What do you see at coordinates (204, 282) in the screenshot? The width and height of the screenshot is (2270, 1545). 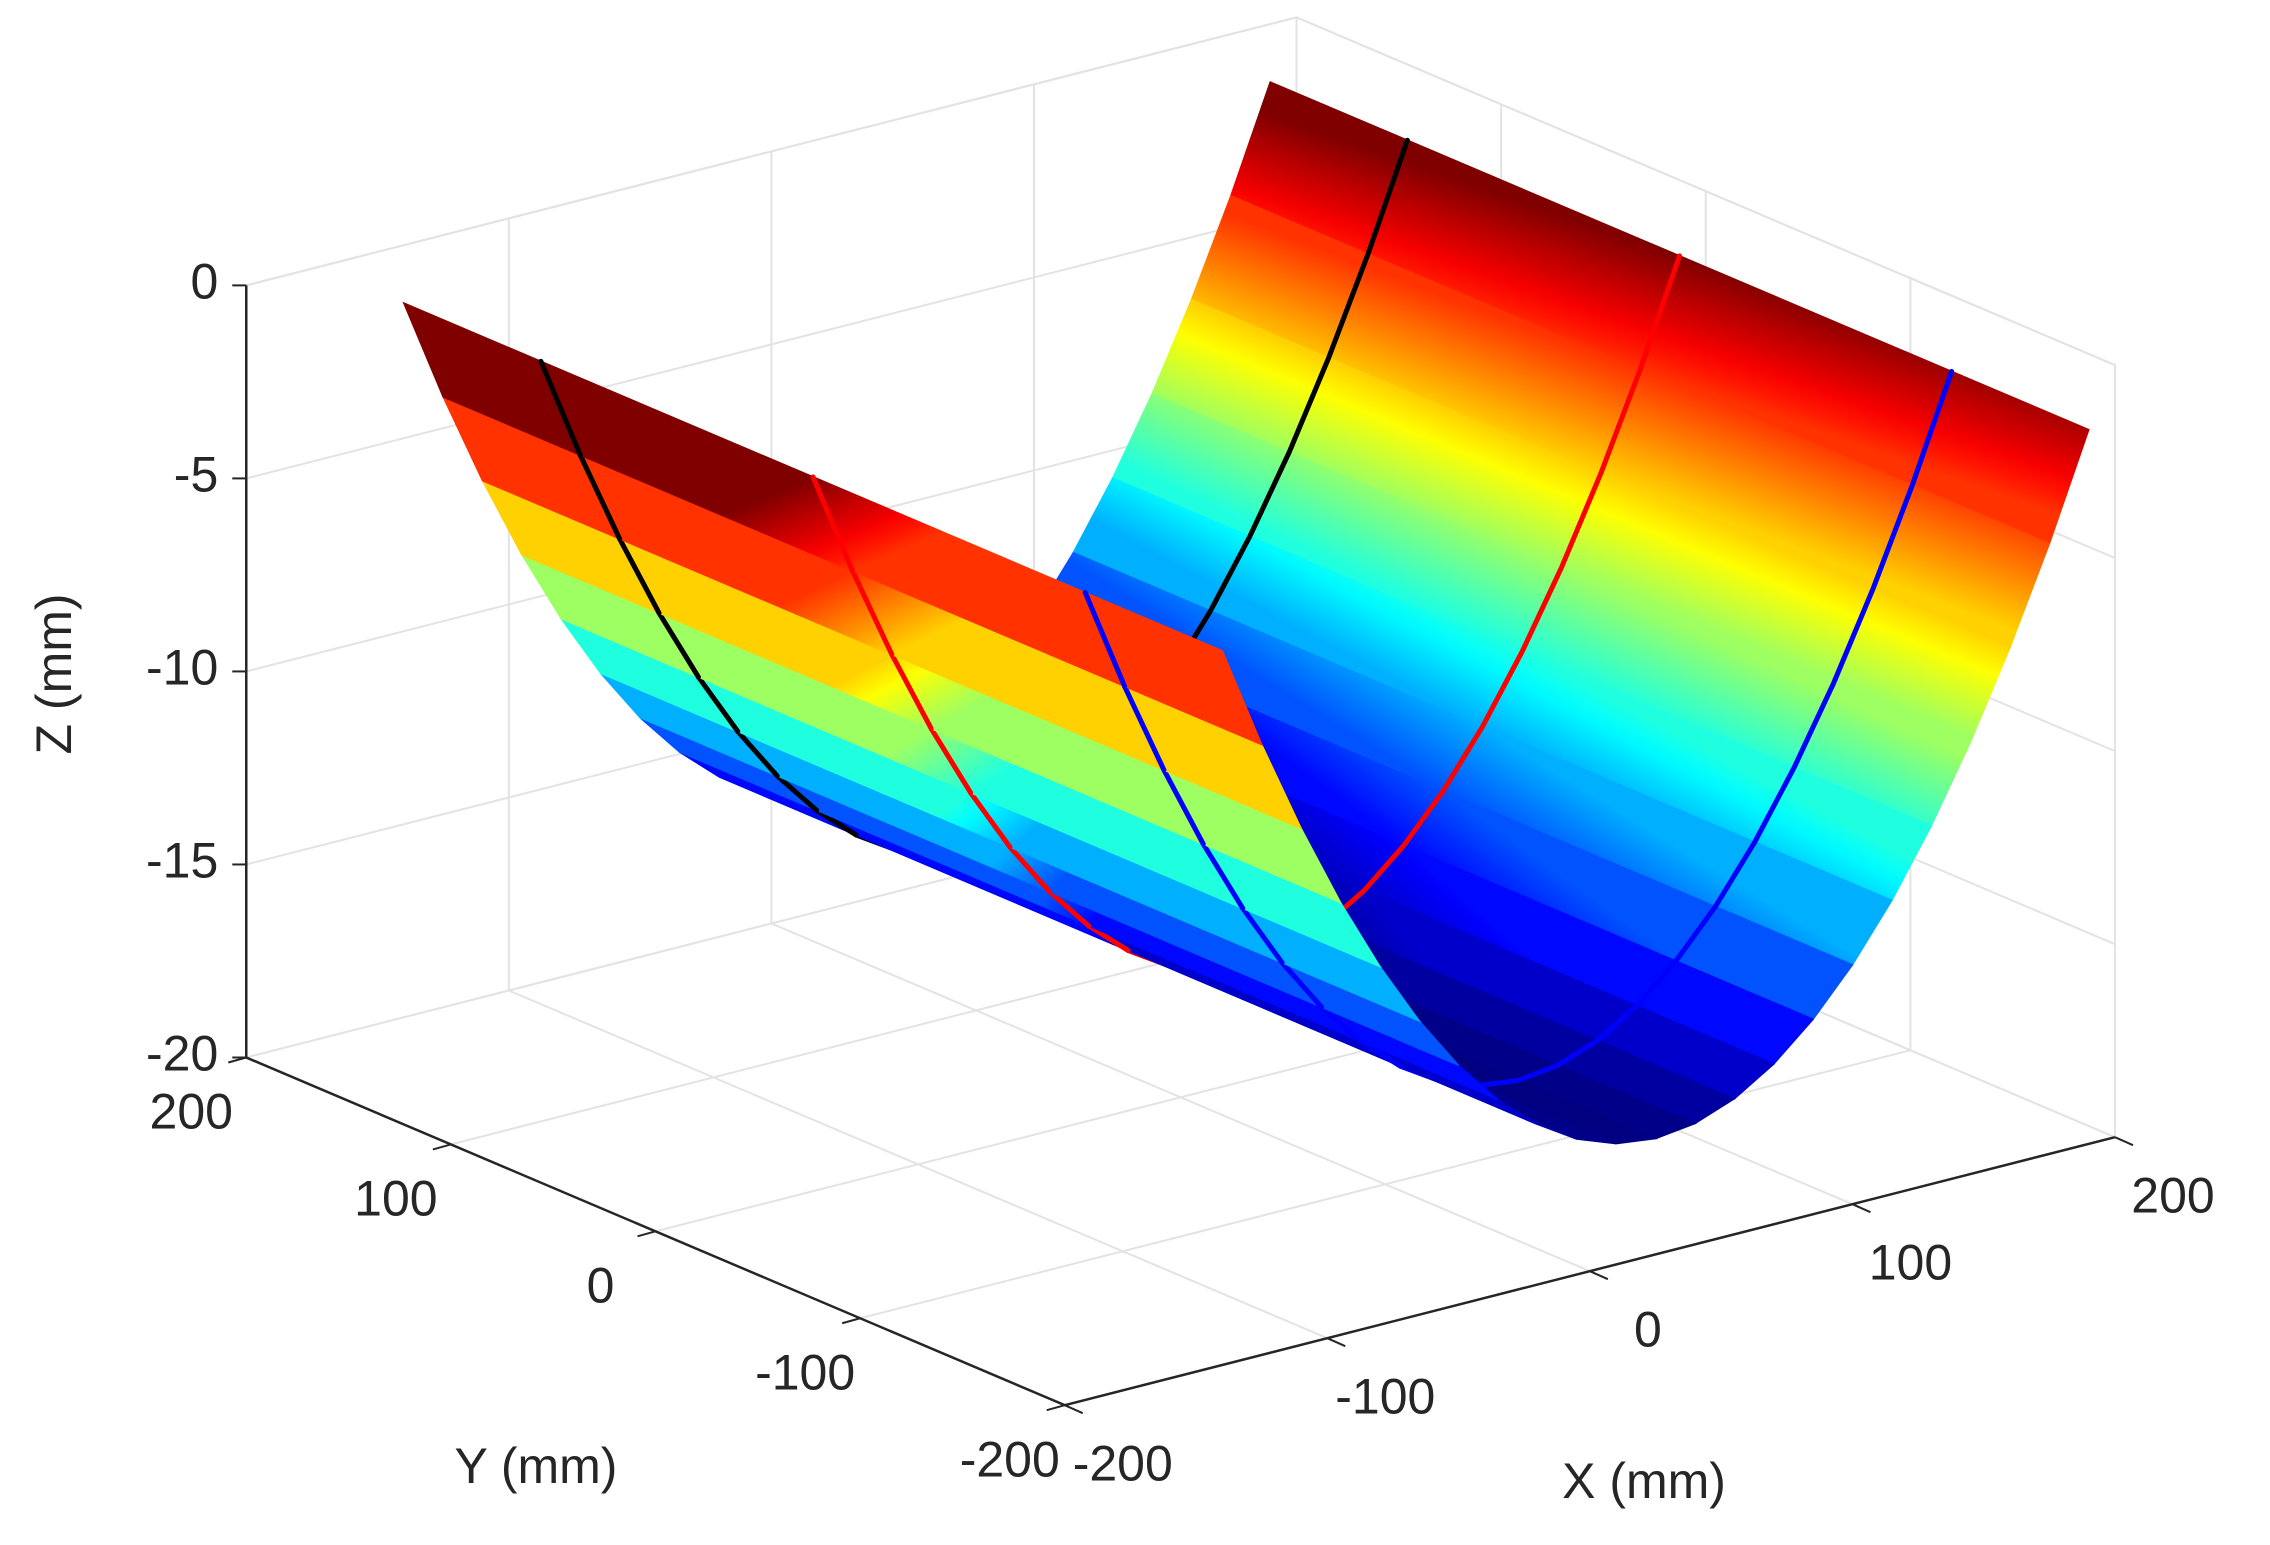 I see `z-tick-label: 0` at bounding box center [204, 282].